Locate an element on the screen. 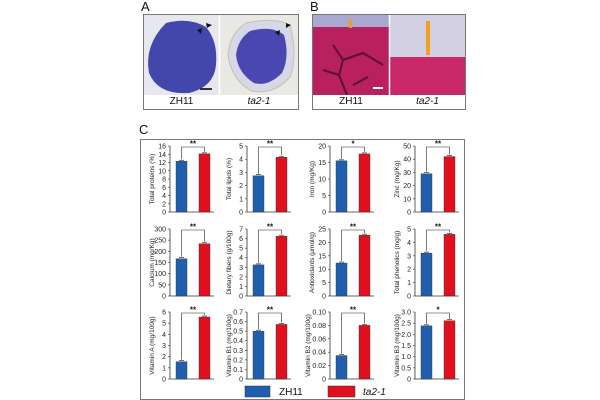  y-axis-label: Vitamin B1 (mg/100g) is located at coordinates (229, 345).